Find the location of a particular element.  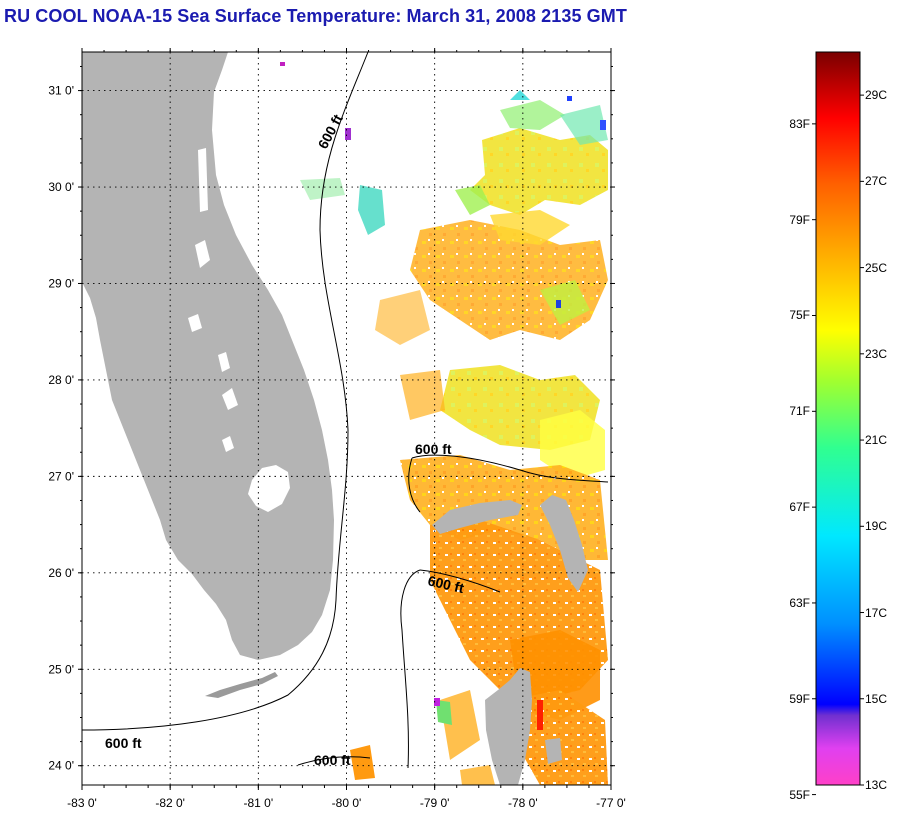

colorbar-f-label: 75F is located at coordinates (799, 315).